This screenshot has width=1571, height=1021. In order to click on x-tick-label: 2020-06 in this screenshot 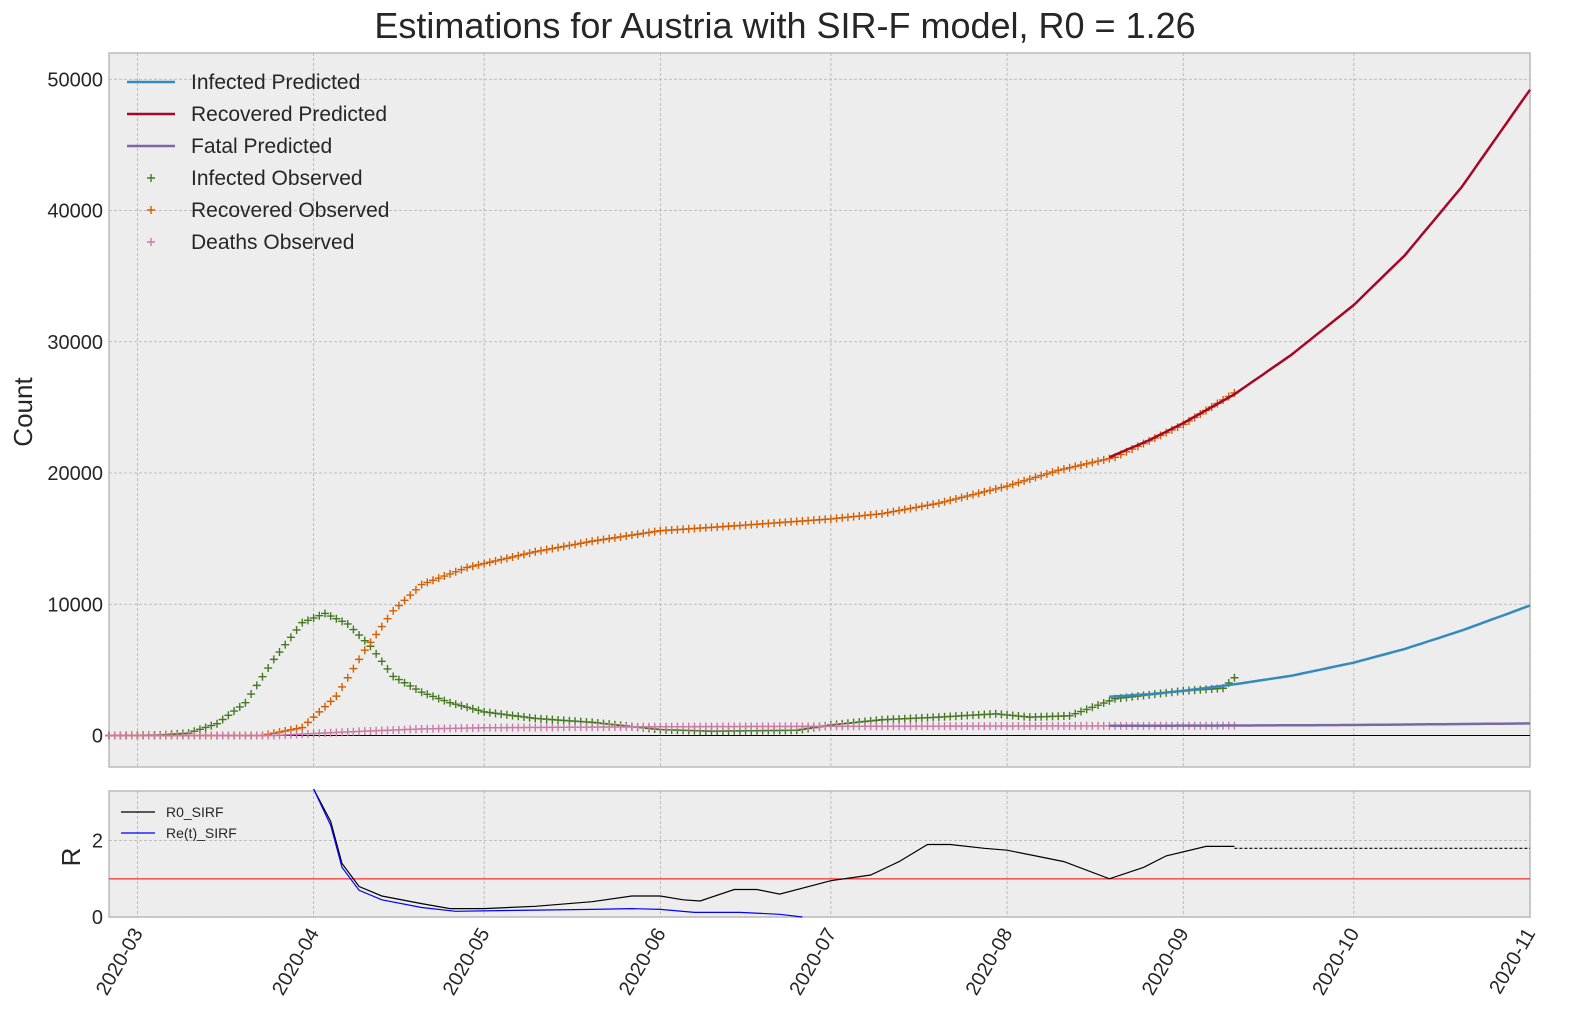, I will do `click(643, 962)`.